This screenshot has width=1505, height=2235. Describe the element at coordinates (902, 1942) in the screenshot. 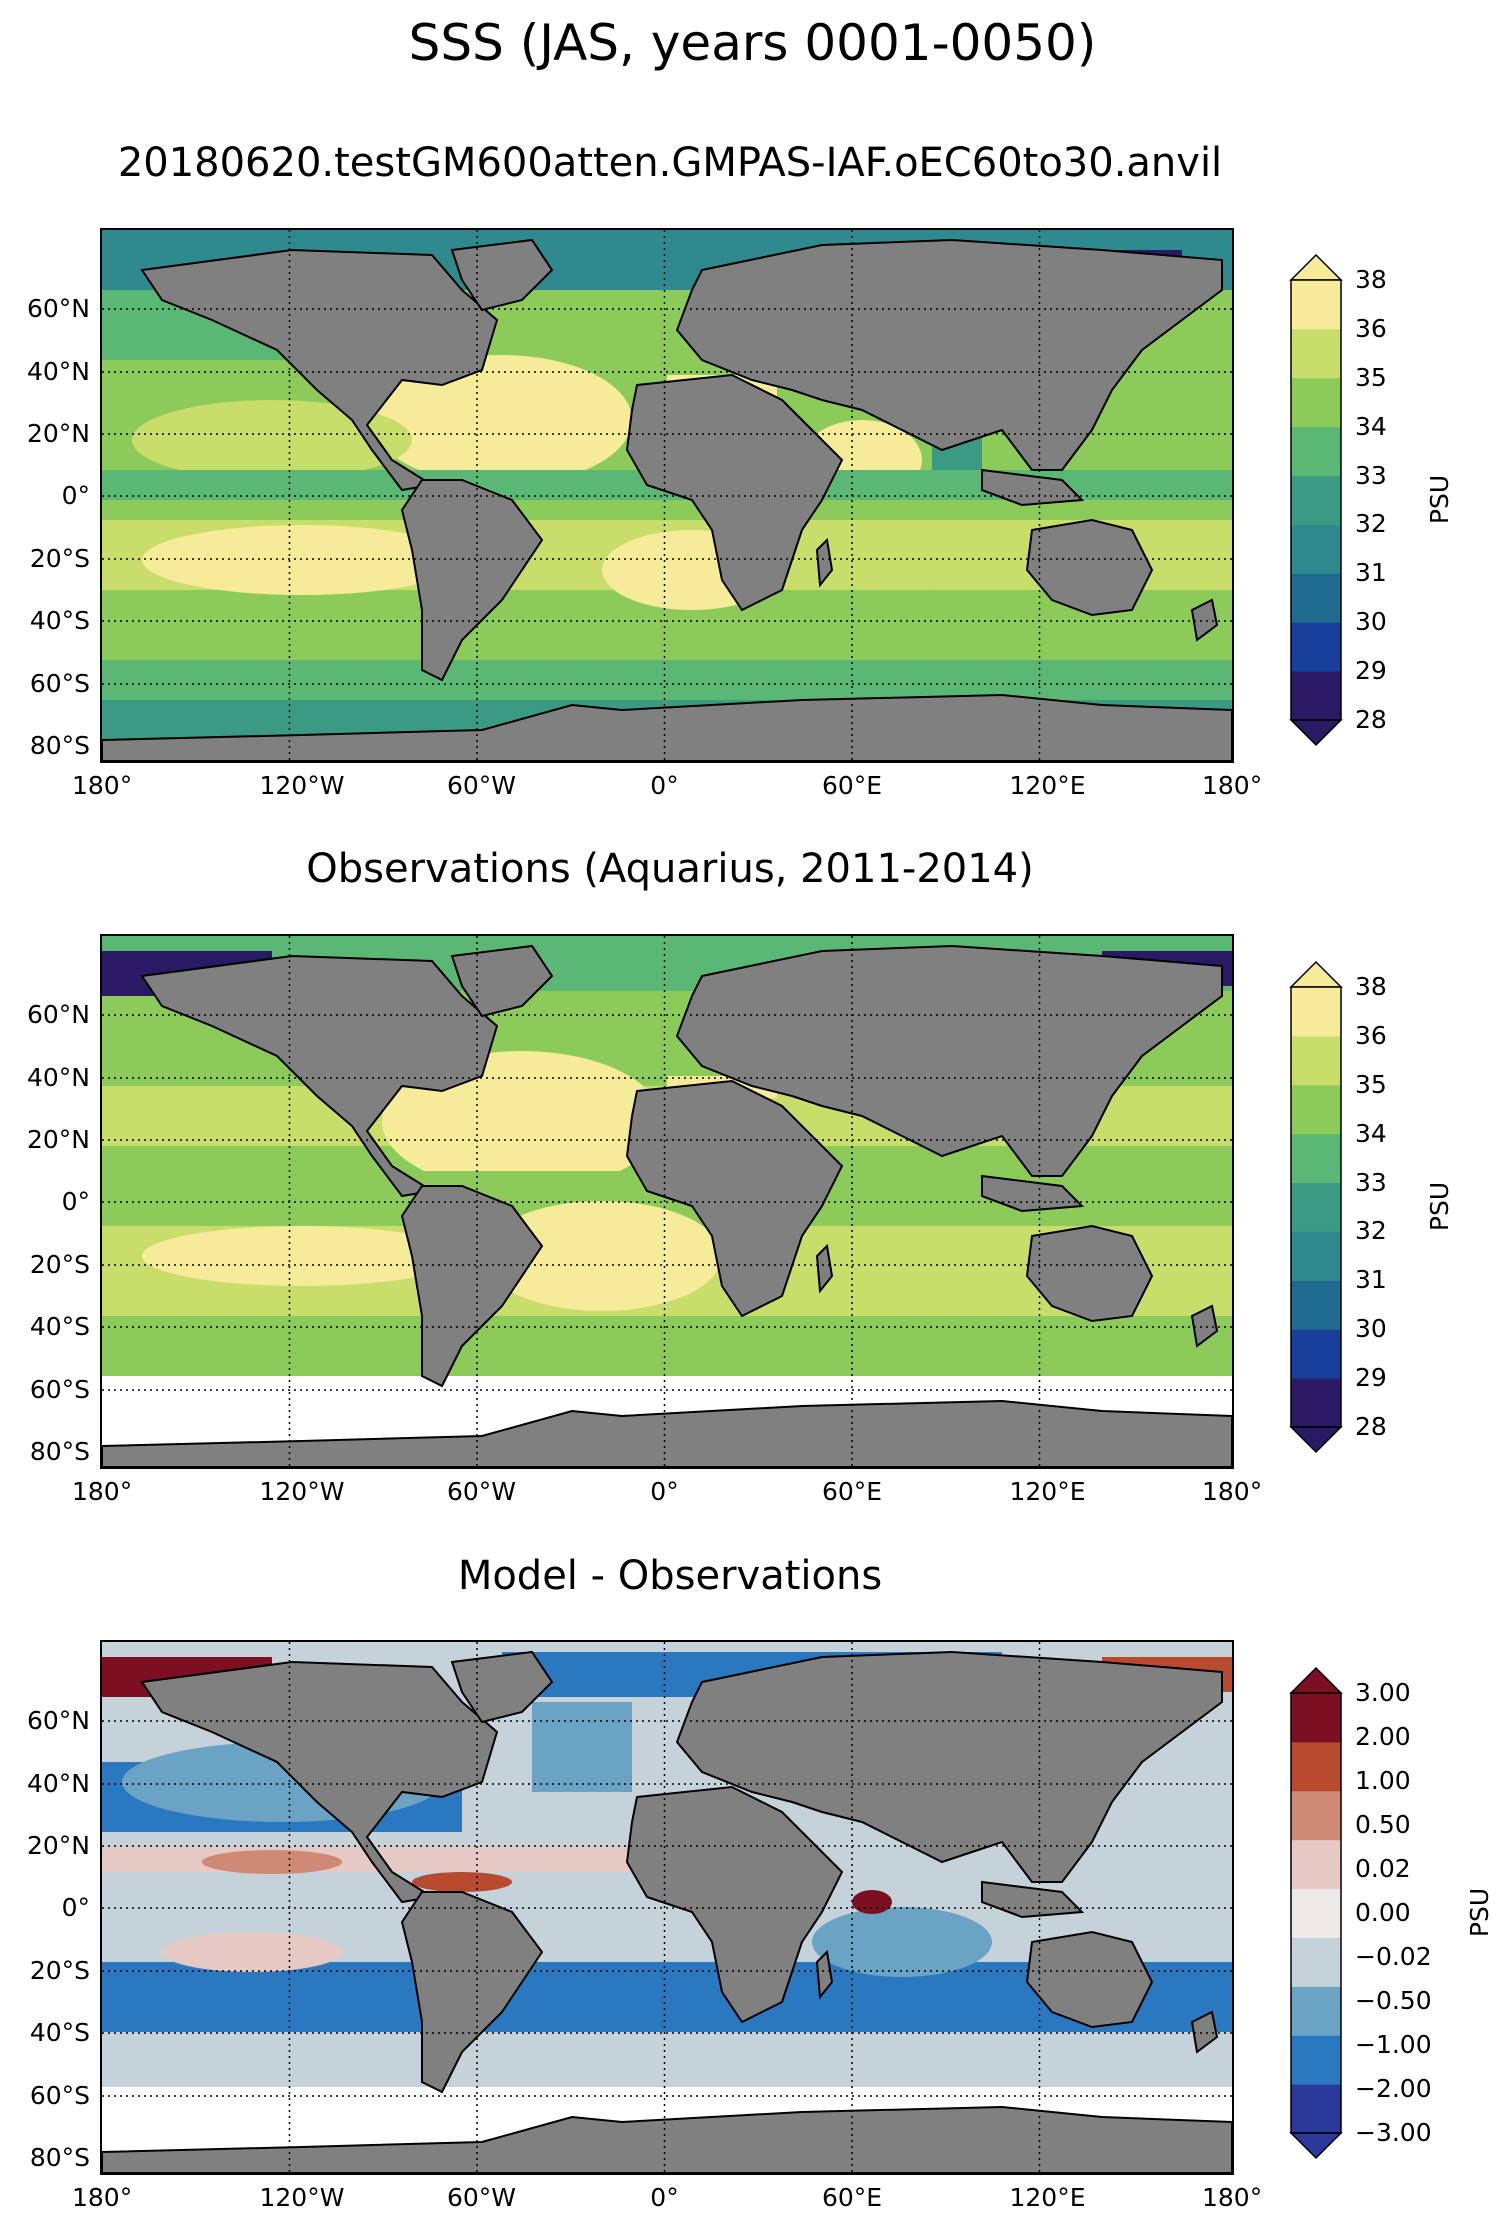

I see `indian-ocean-neg` at that location.